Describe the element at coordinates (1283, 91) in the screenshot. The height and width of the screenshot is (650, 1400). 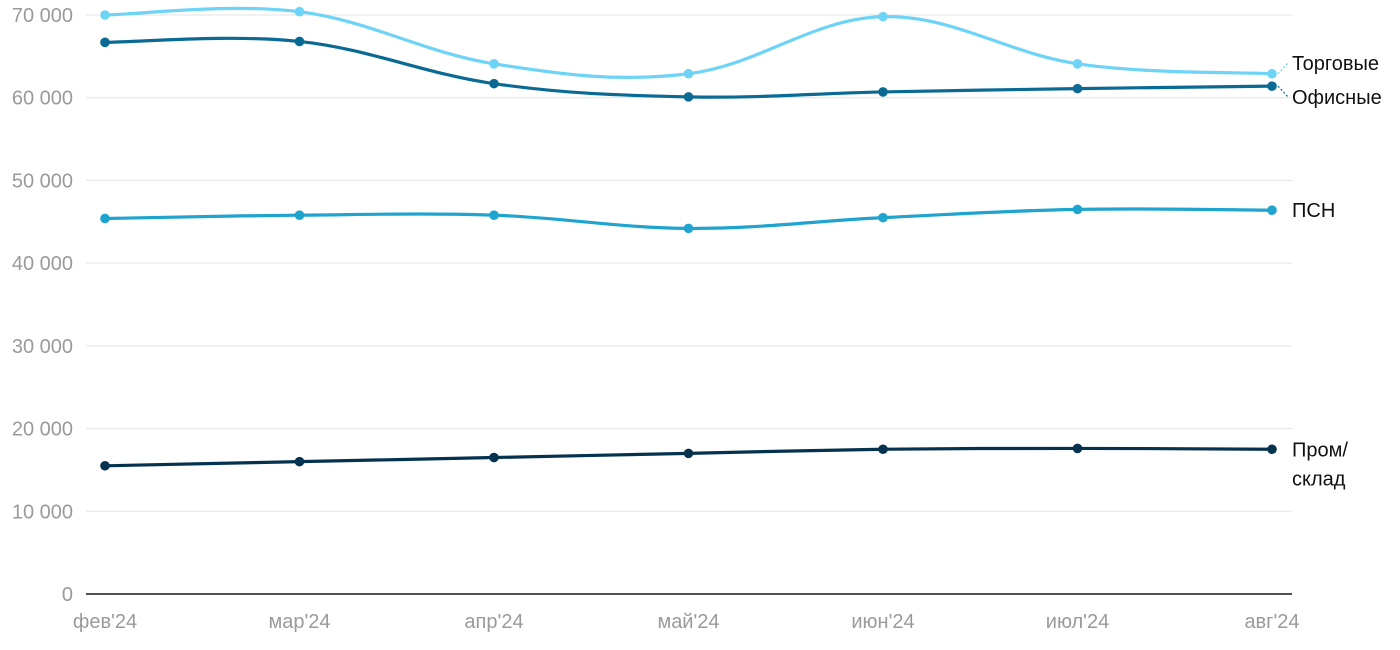
I see `label-leader-офисные` at that location.